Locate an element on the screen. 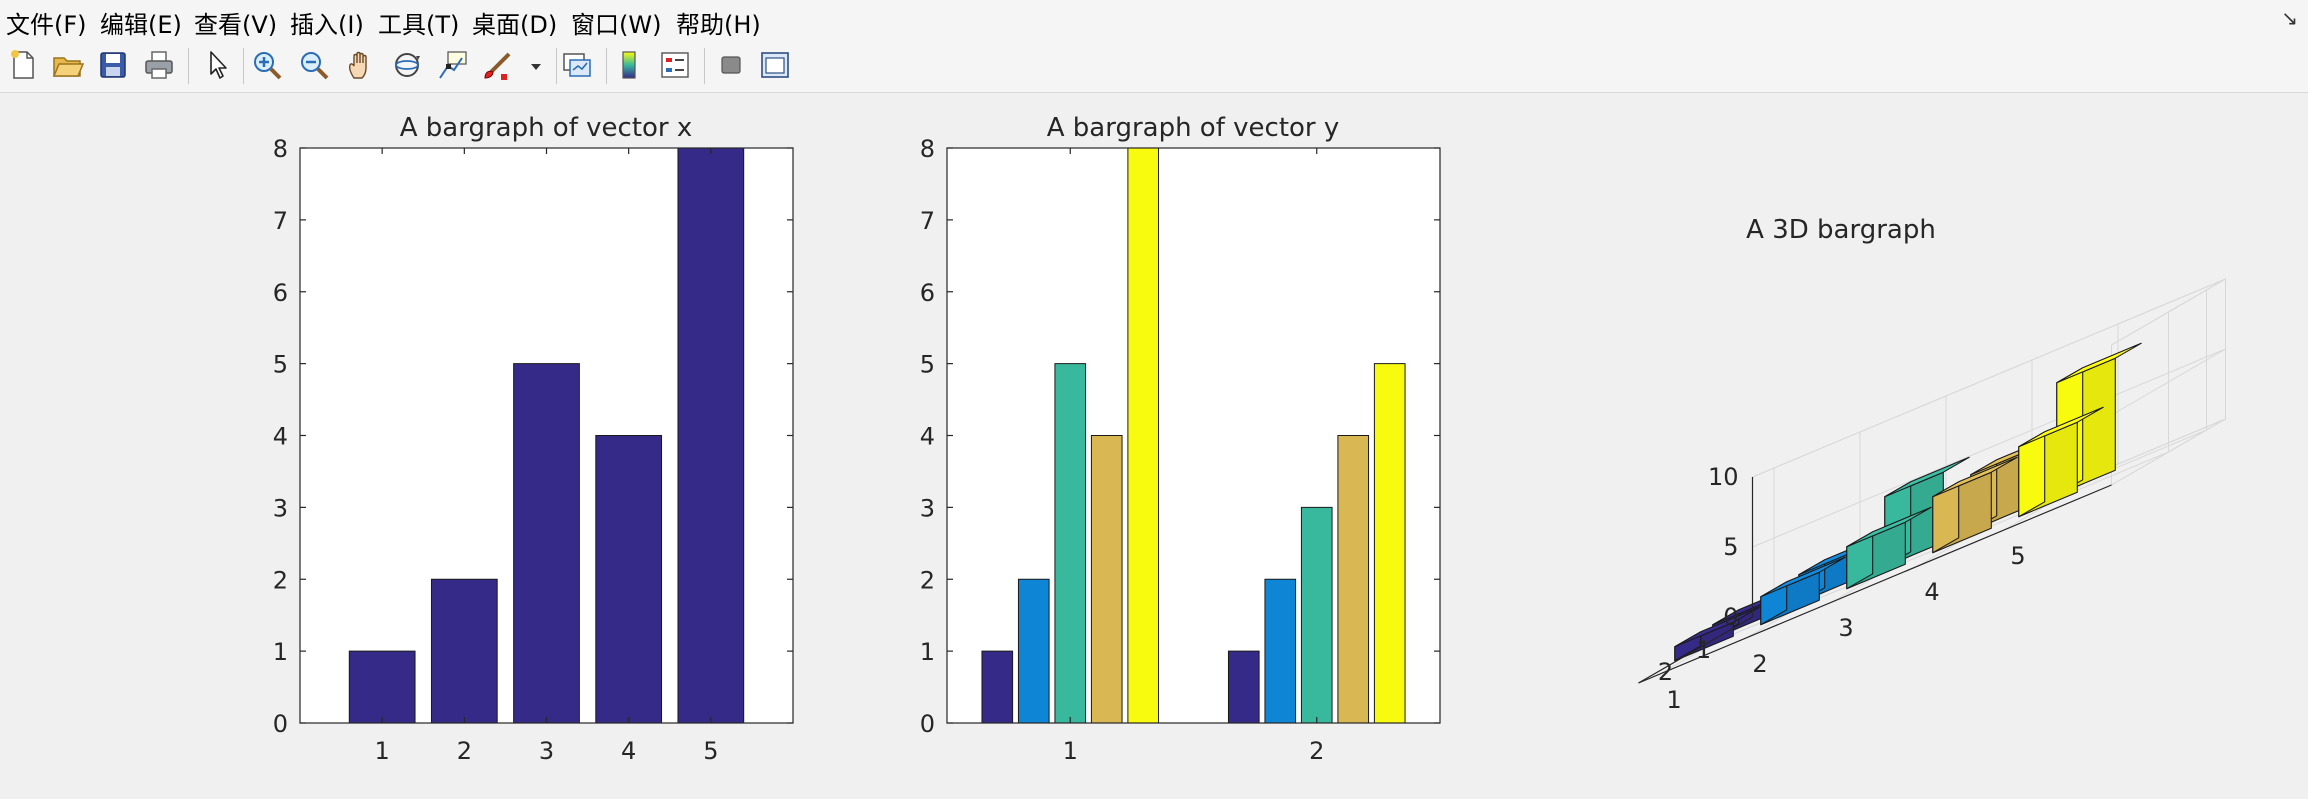 The width and height of the screenshot is (2308, 799). menu-insert: 插入(I) is located at coordinates (327, 25).